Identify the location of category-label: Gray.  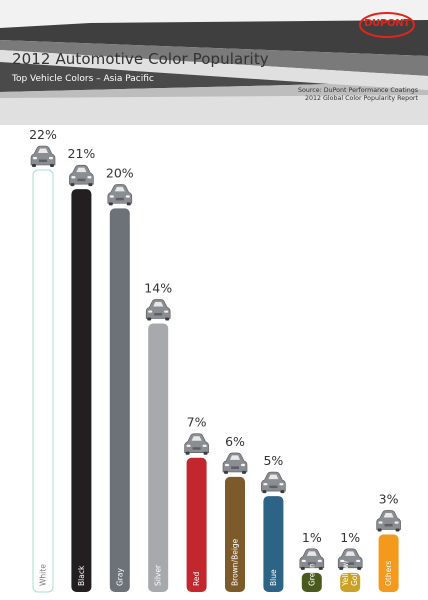
(119, 577).